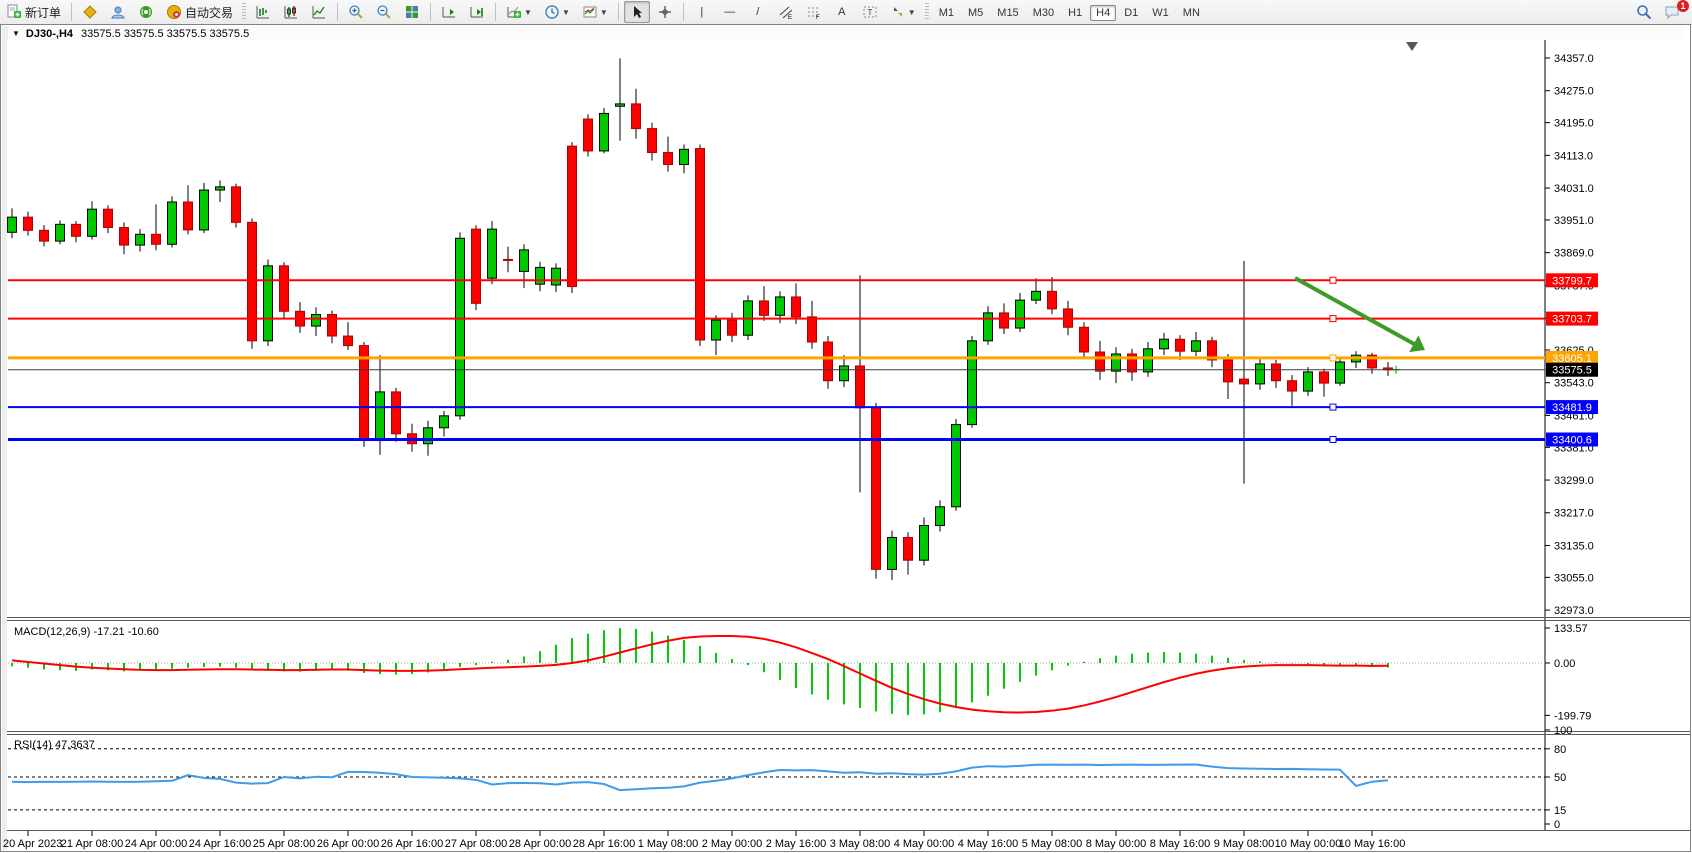 The width and height of the screenshot is (1692, 853). What do you see at coordinates (557, 12) in the screenshot?
I see `periods-button: ▼` at bounding box center [557, 12].